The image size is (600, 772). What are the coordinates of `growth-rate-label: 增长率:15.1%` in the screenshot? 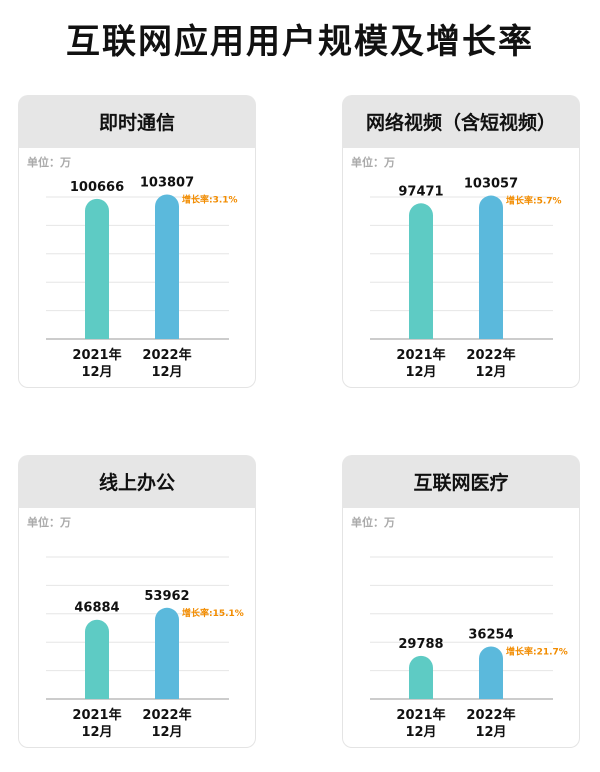 It's located at (213, 613).